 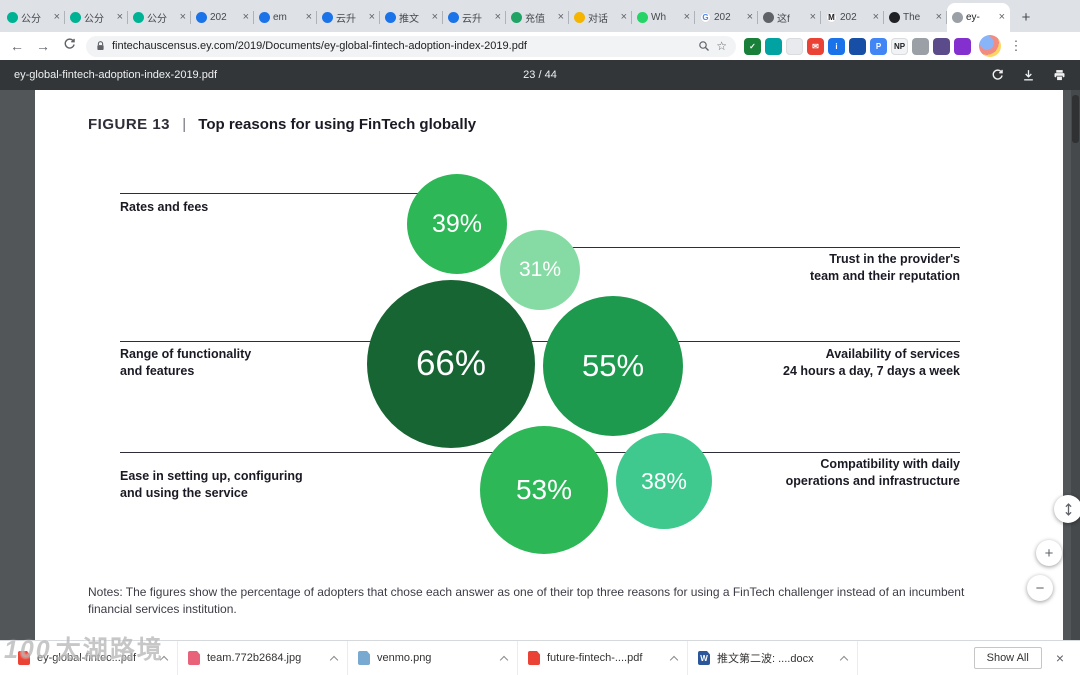 I want to click on zoom-in-button: +, so click(x=1049, y=553).